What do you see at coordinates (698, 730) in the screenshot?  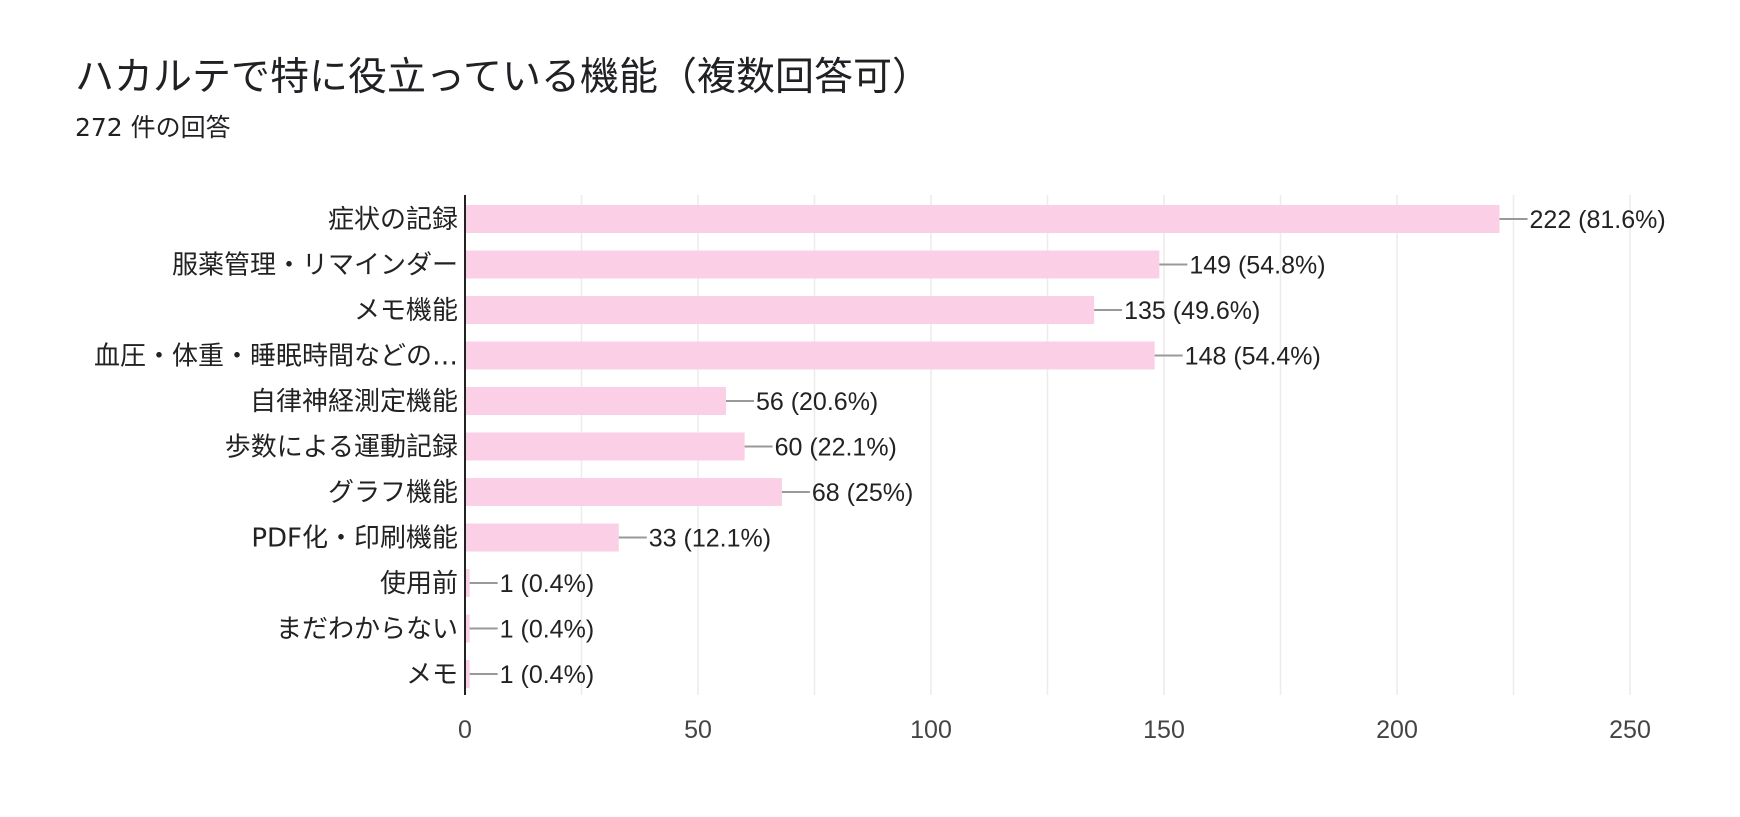 I see `x-tick-label: 50` at bounding box center [698, 730].